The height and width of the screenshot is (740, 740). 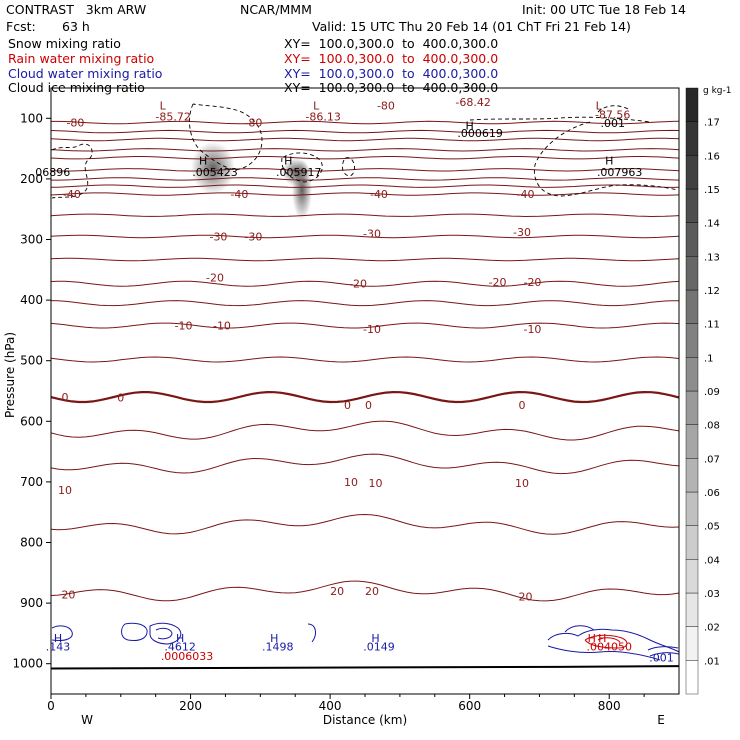 I want to click on colorbar-tick-label: .13, so click(x=712, y=257).